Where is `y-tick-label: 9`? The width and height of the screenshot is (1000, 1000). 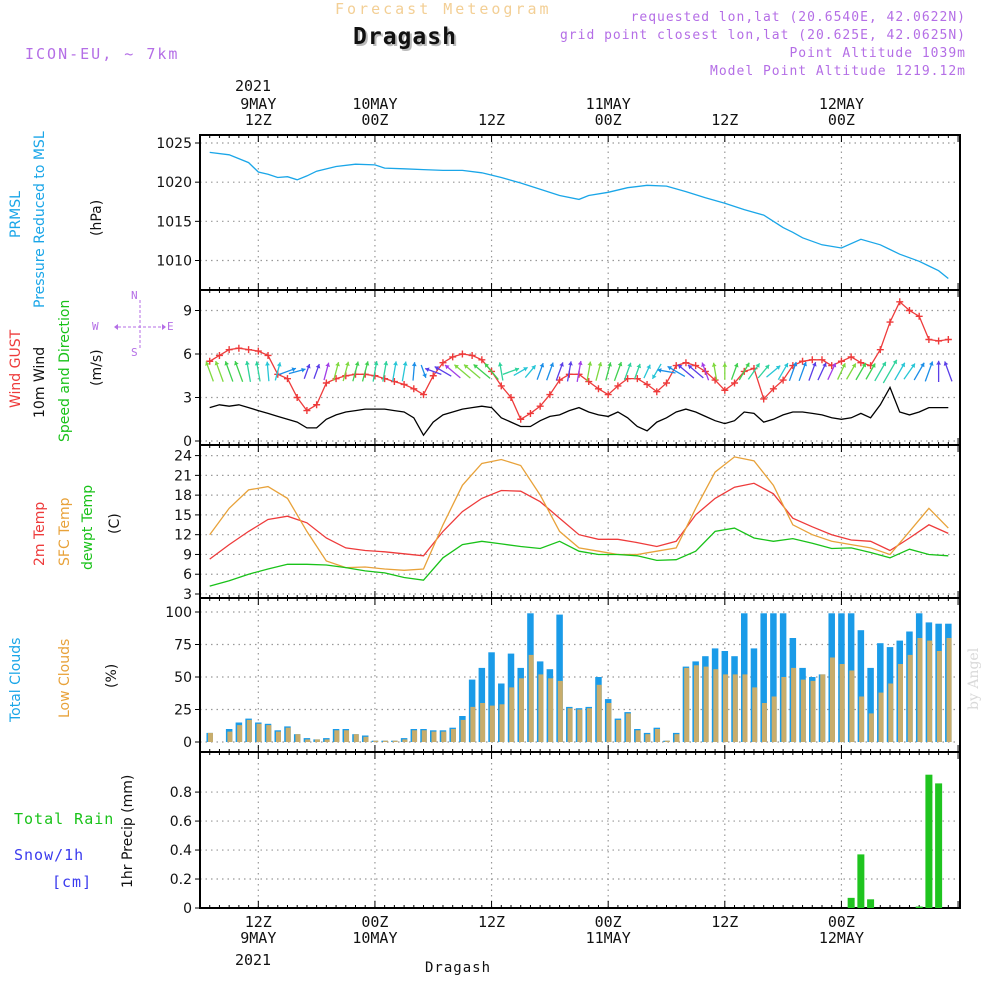 y-tick-label: 9 is located at coordinates (187, 555).